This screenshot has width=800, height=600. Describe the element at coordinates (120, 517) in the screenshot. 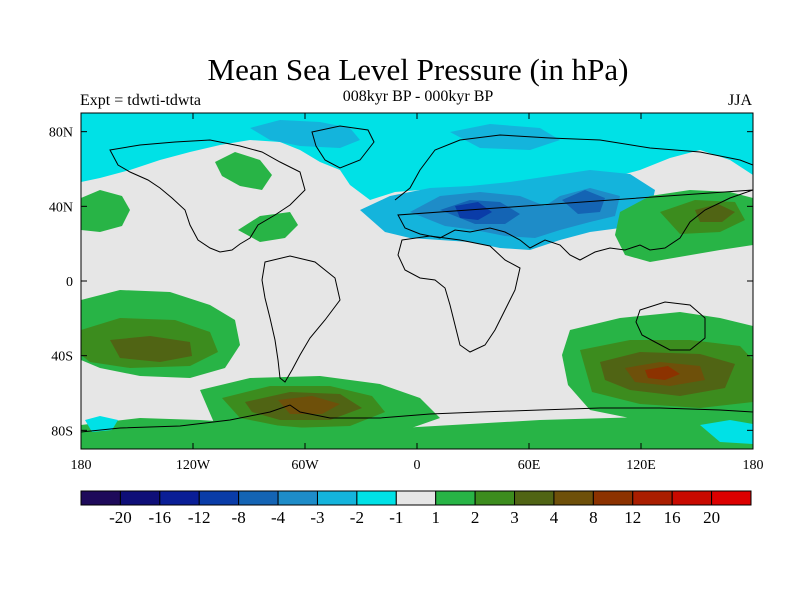

I see `colorbar-label: -20` at that location.